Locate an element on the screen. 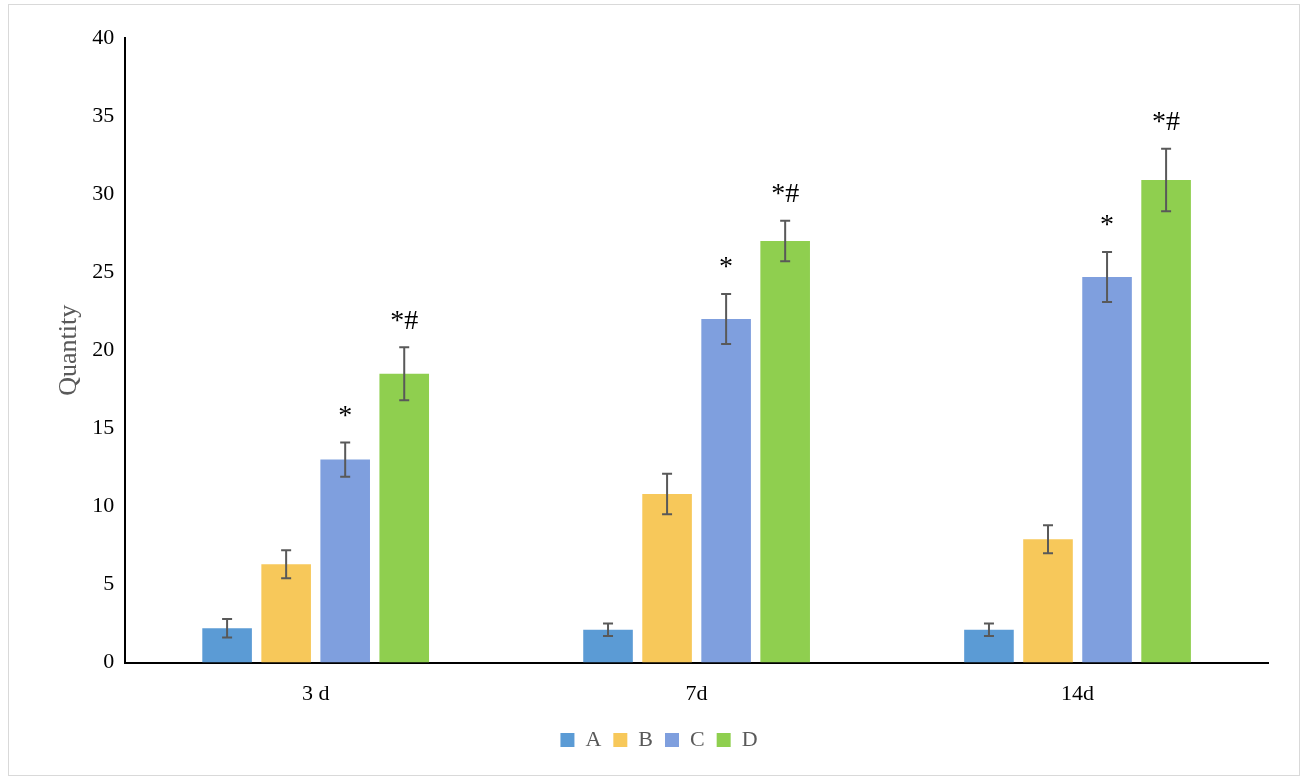  y-tick-label: 0 is located at coordinates (109, 661).